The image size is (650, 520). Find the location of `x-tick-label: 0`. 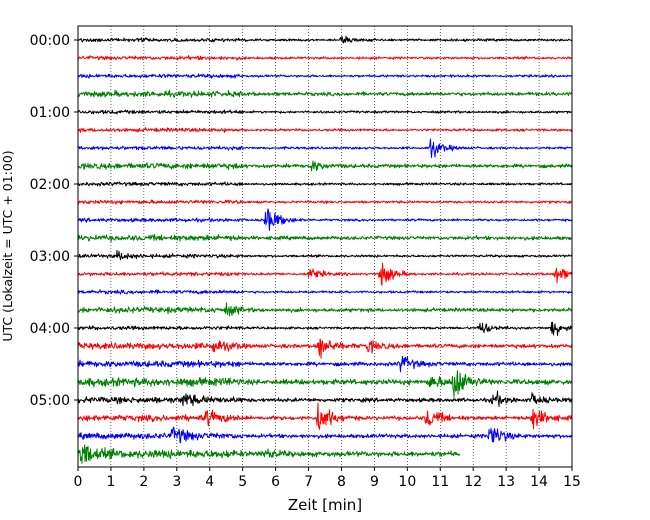

x-tick-label: 0 is located at coordinates (78, 482).